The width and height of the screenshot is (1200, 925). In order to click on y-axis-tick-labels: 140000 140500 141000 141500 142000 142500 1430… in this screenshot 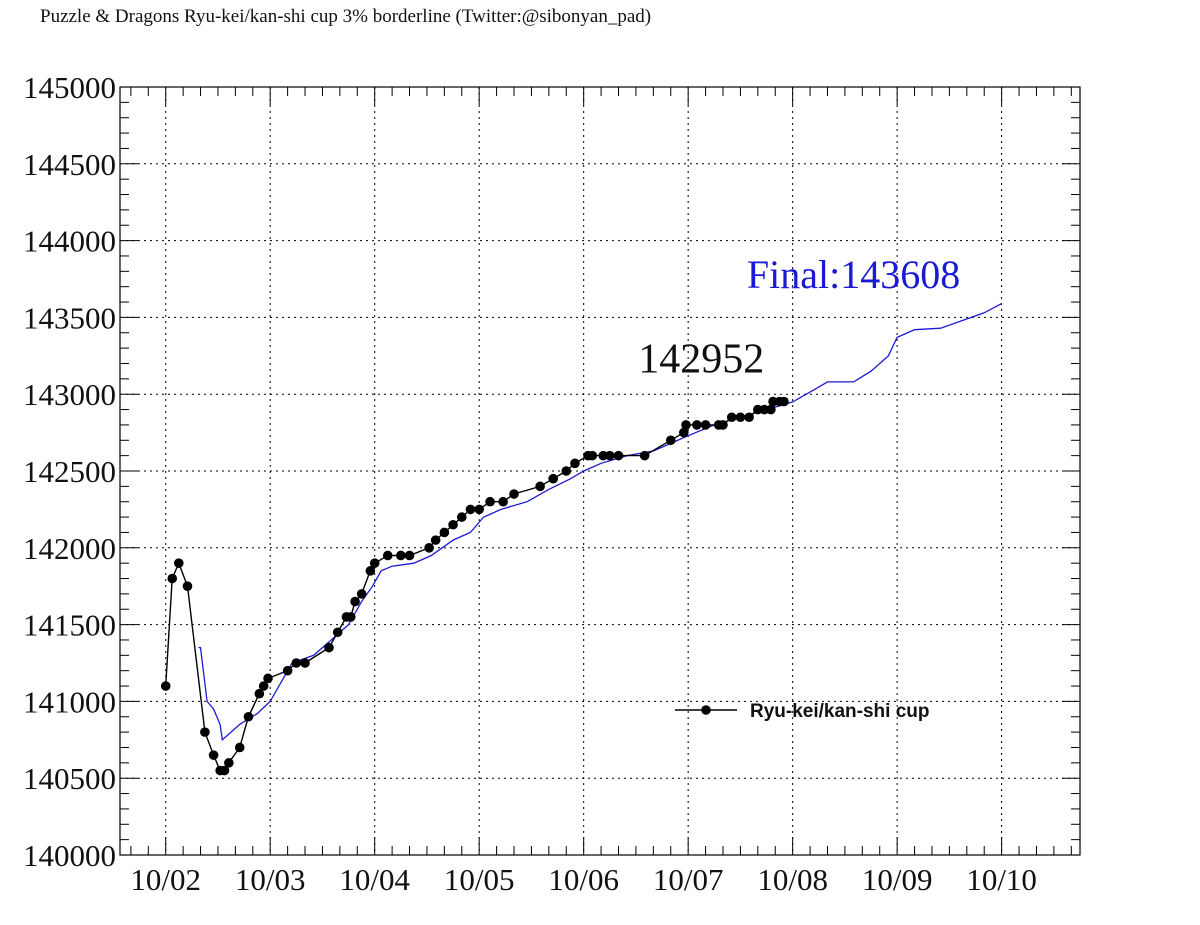, I will do `click(69, 471)`.